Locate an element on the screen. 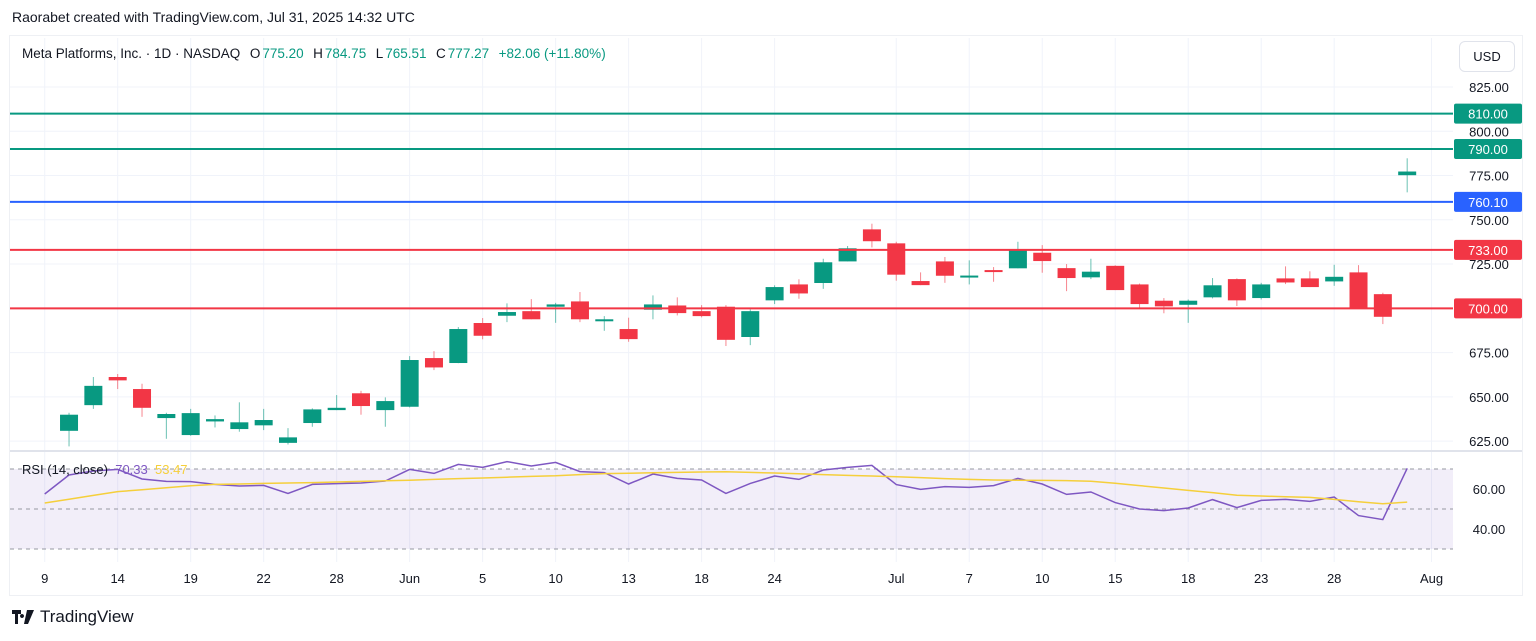 The height and width of the screenshot is (641, 1536). rsi-ma-value: 53.47 is located at coordinates (171, 469).